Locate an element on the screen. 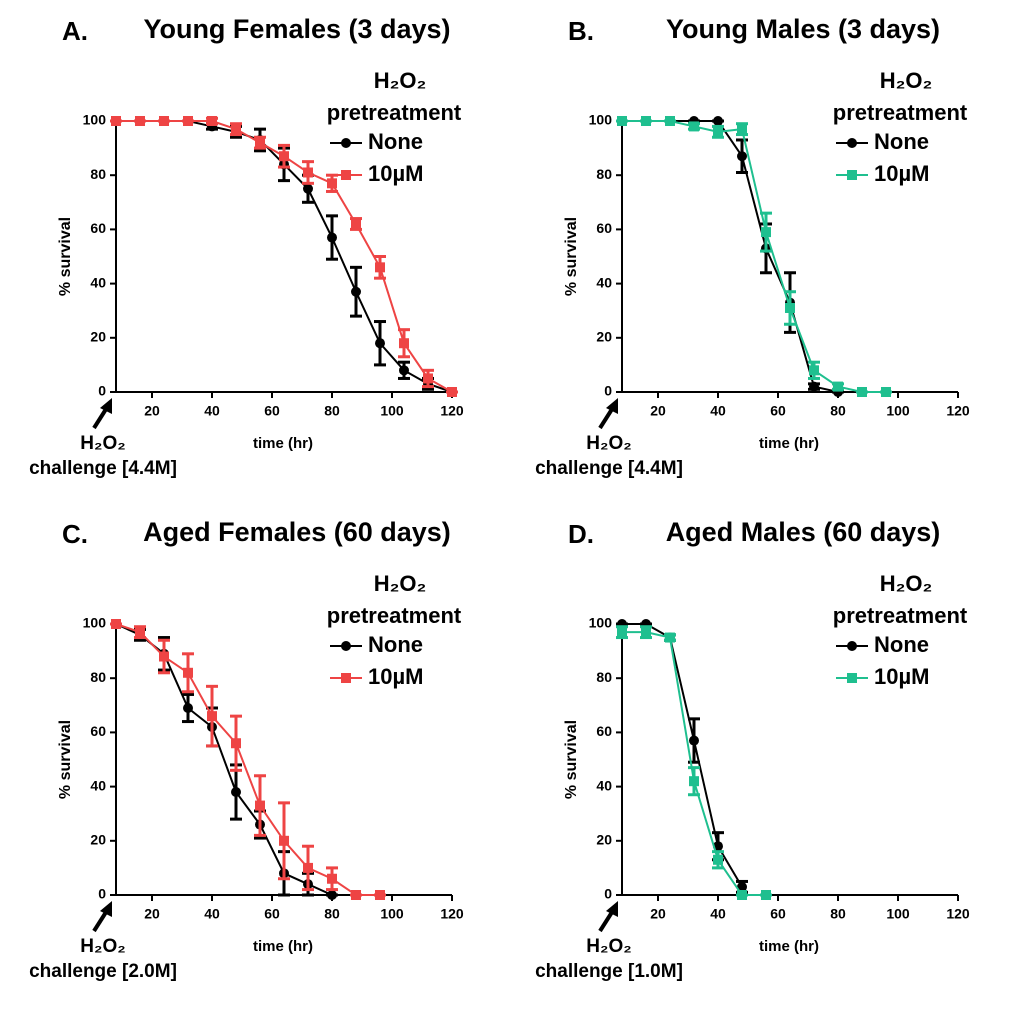 The image size is (1020, 1015). chart-title: Young Males (3 days) is located at coordinates (803, 29).